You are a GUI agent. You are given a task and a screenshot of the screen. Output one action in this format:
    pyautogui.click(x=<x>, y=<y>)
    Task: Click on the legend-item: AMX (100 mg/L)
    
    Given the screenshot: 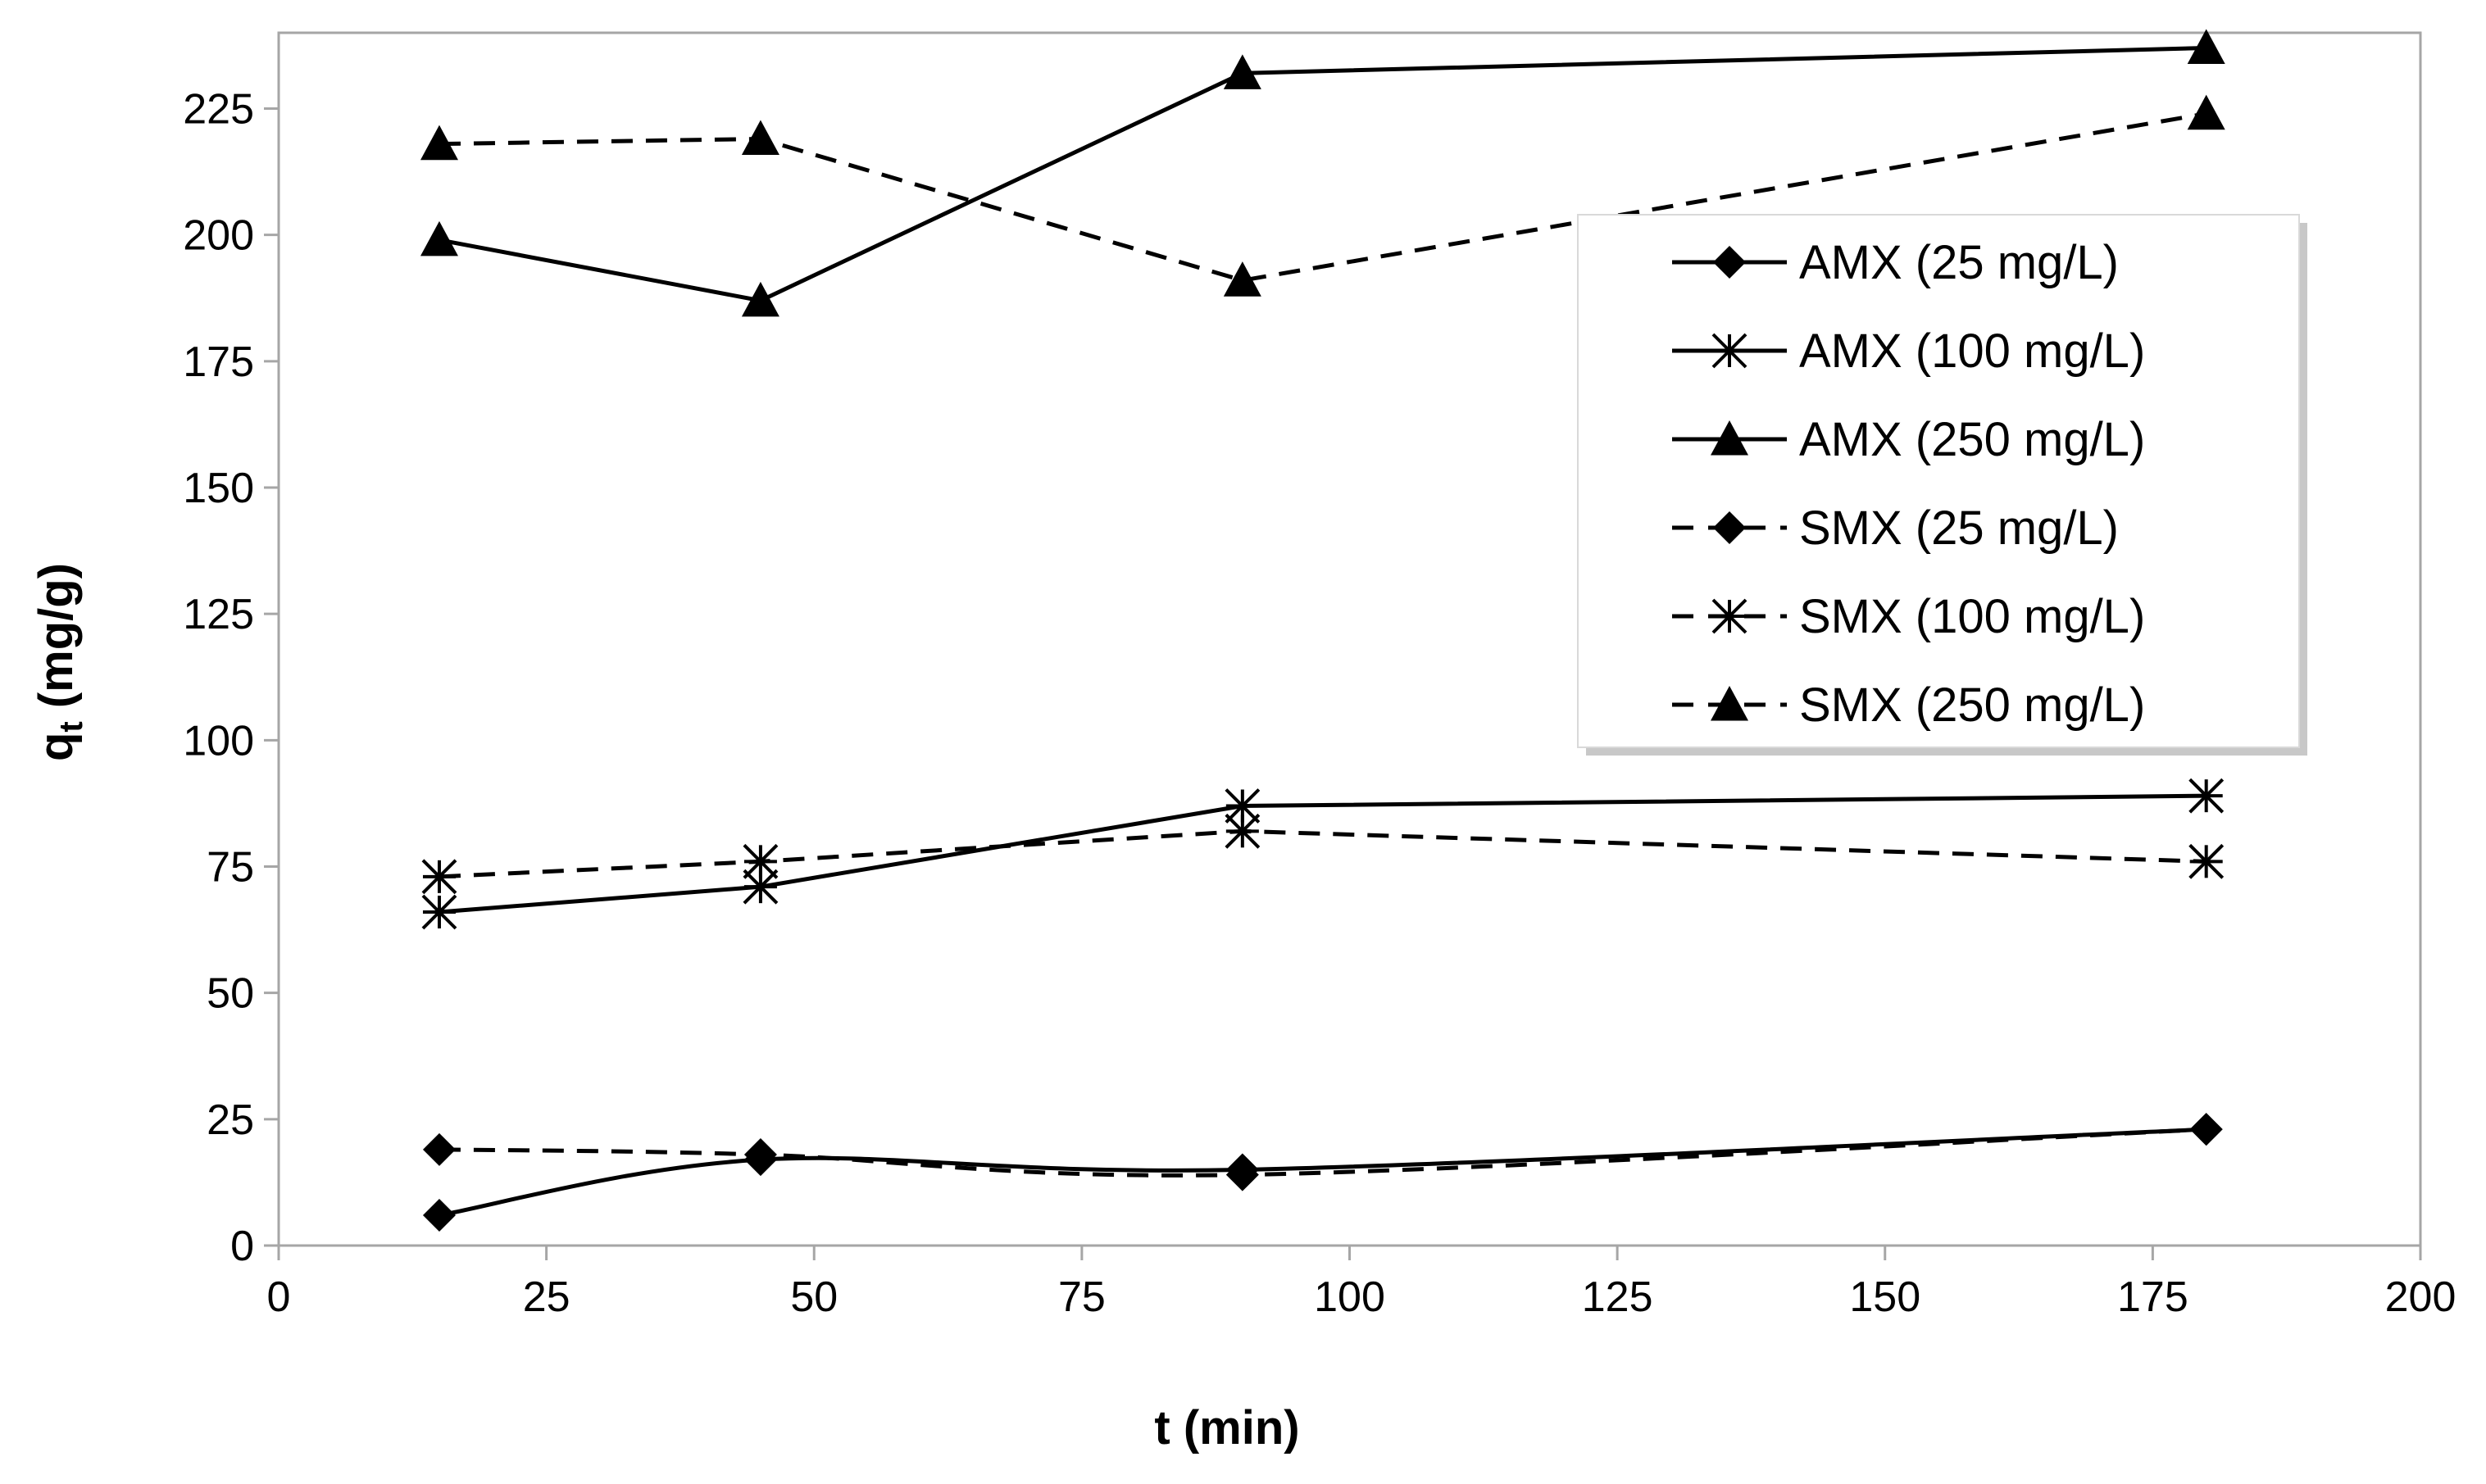 What is the action you would take?
    pyautogui.click(x=1908, y=351)
    